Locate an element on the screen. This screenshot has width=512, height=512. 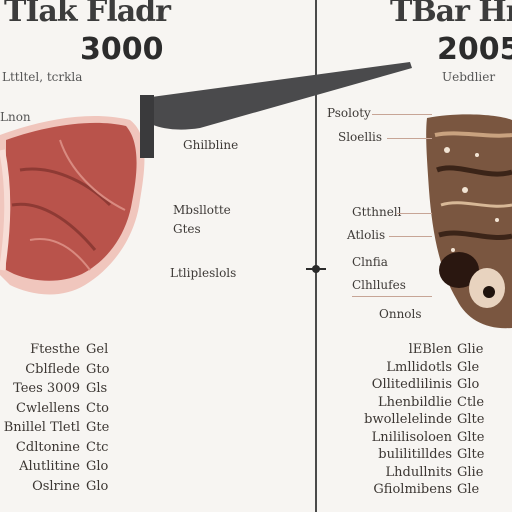
right-table-value: Ctle is located at coordinates (471, 402).